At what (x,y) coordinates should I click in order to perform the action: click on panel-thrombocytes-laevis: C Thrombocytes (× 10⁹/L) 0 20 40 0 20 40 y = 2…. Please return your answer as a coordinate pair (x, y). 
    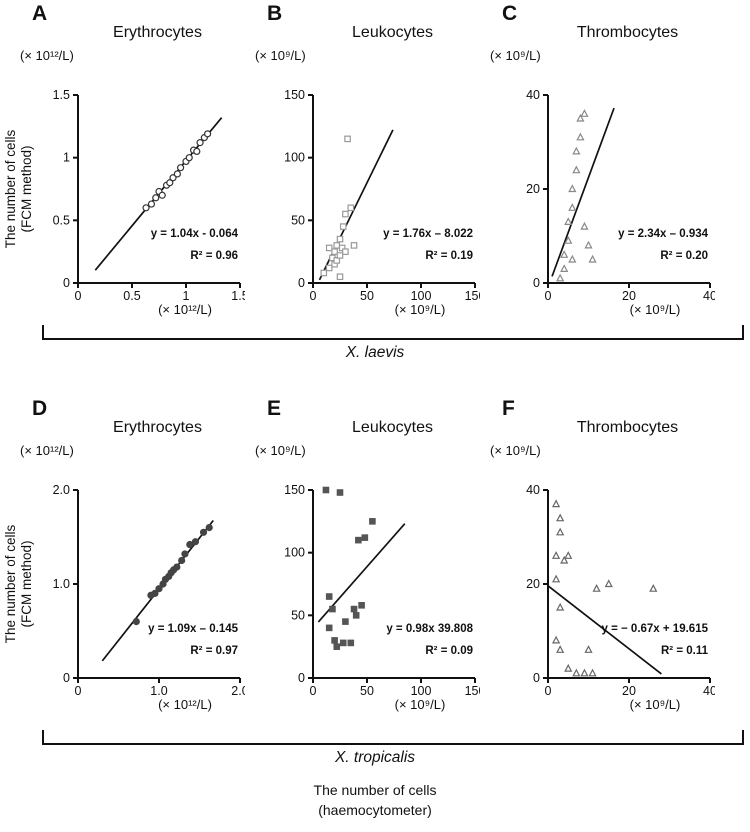
    Looking at the image, I should click on (617, 165).